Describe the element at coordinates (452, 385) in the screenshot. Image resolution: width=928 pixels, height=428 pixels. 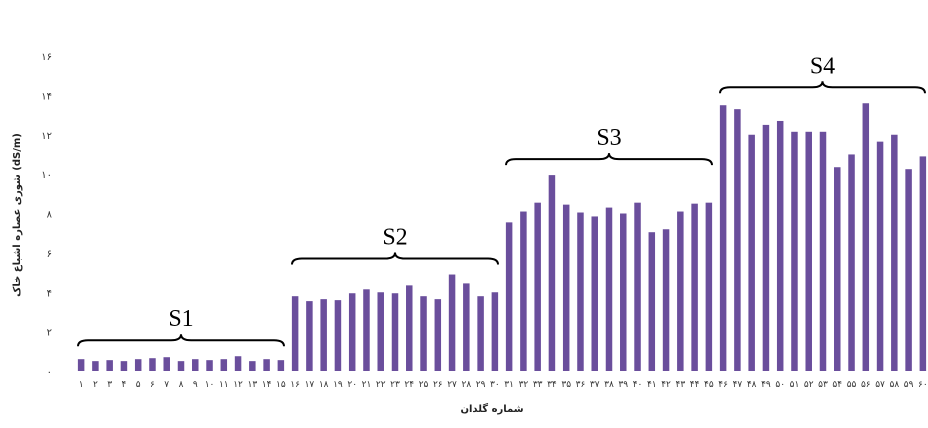
I see `x-tick-label: ۲۷` at that location.